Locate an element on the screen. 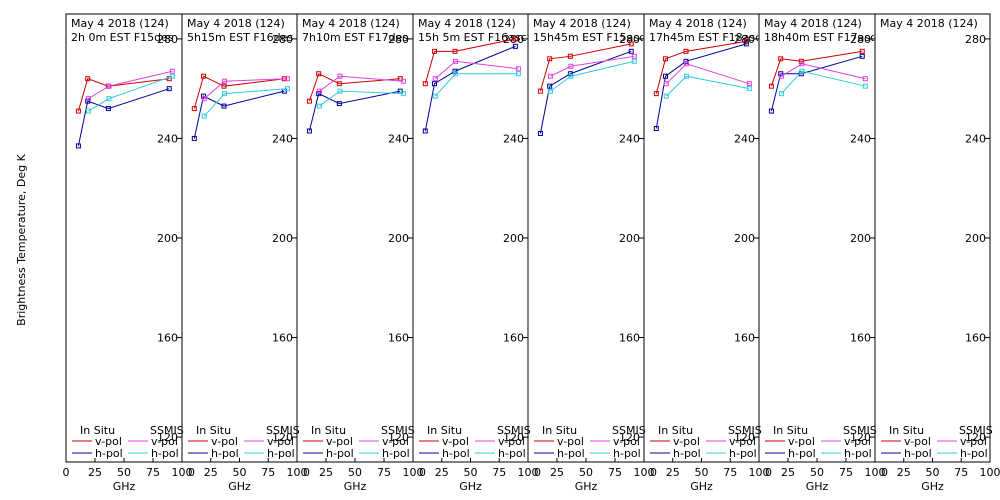 The width and height of the screenshot is (1000, 500). panel-title-time: 15h45m EST F15asc is located at coordinates (589, 37).